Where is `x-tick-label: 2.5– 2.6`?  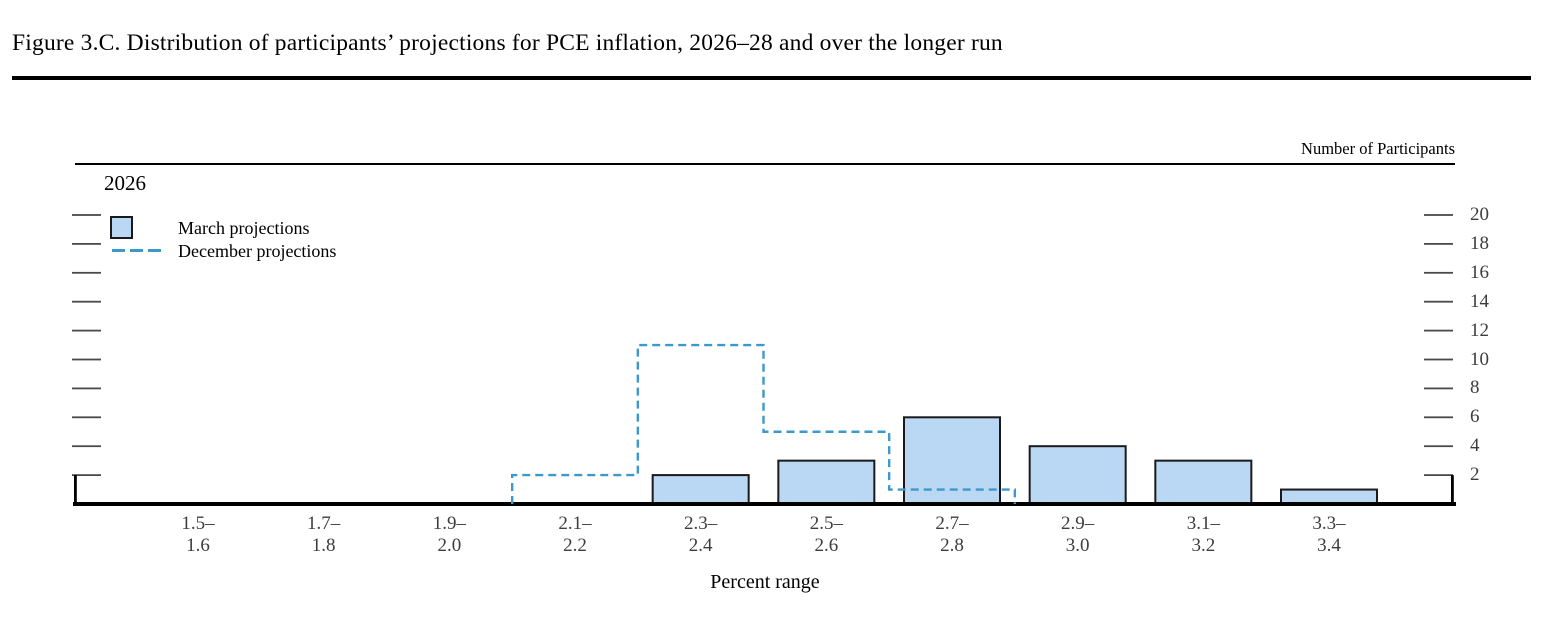
x-tick-label: 2.5– 2.6 is located at coordinates (826, 534).